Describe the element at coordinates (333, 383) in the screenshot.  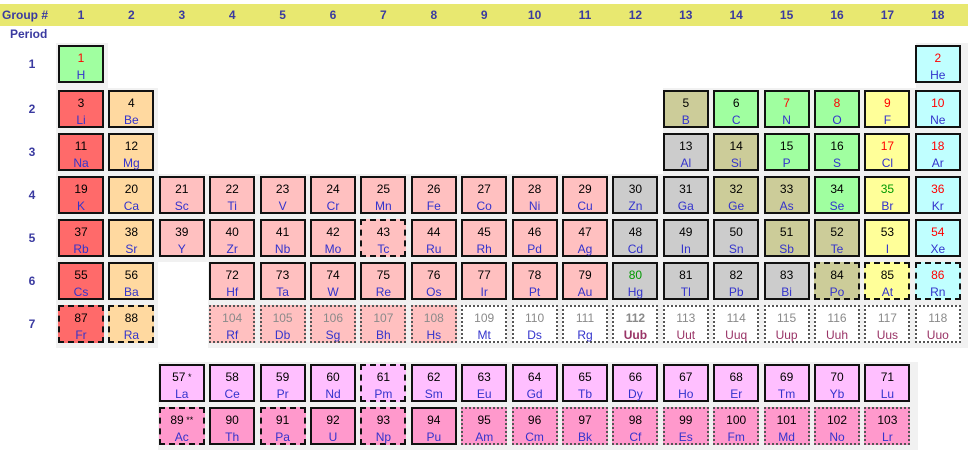
I see `element-cell-nd: 60 Nd` at that location.